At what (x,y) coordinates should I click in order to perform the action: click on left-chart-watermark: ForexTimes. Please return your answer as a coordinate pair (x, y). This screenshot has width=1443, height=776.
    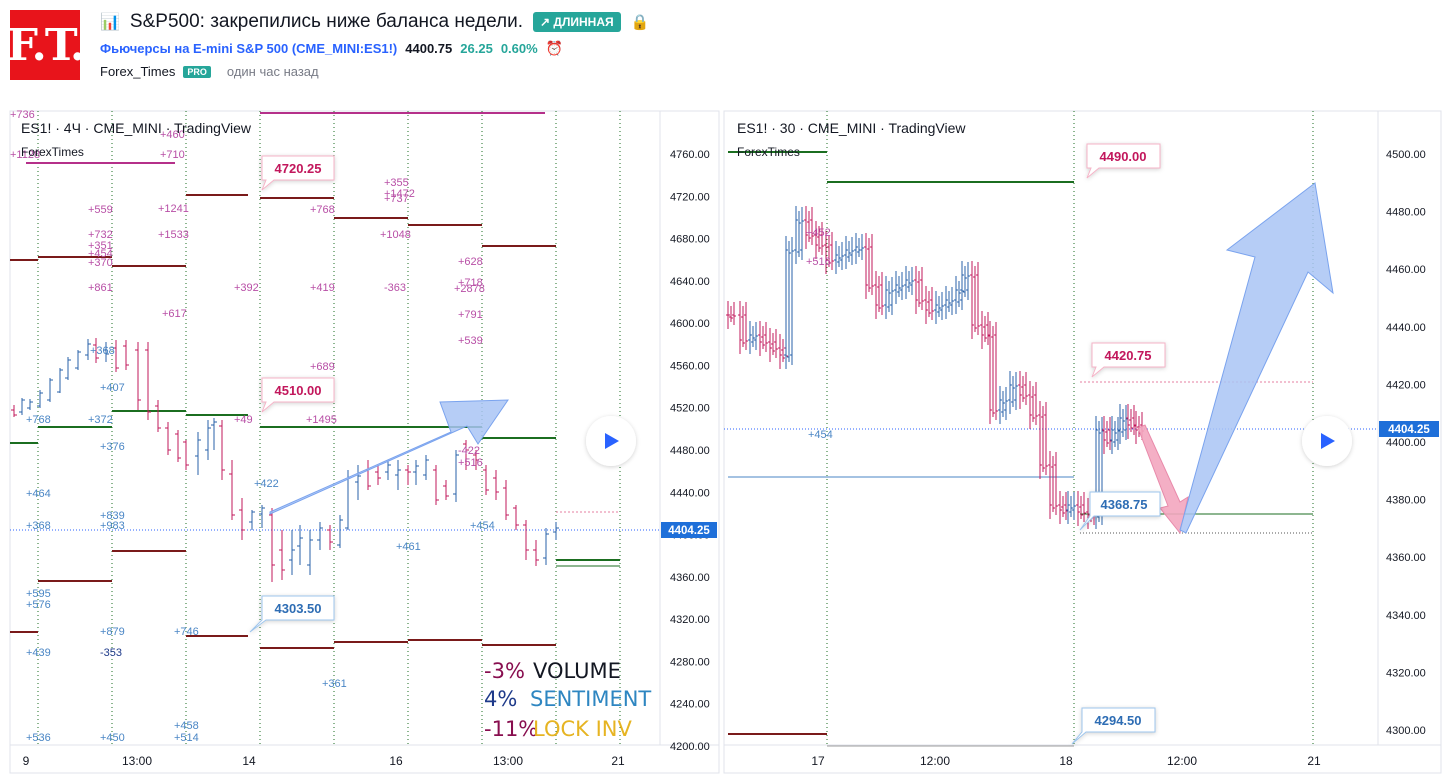
    Looking at the image, I should click on (52, 152).